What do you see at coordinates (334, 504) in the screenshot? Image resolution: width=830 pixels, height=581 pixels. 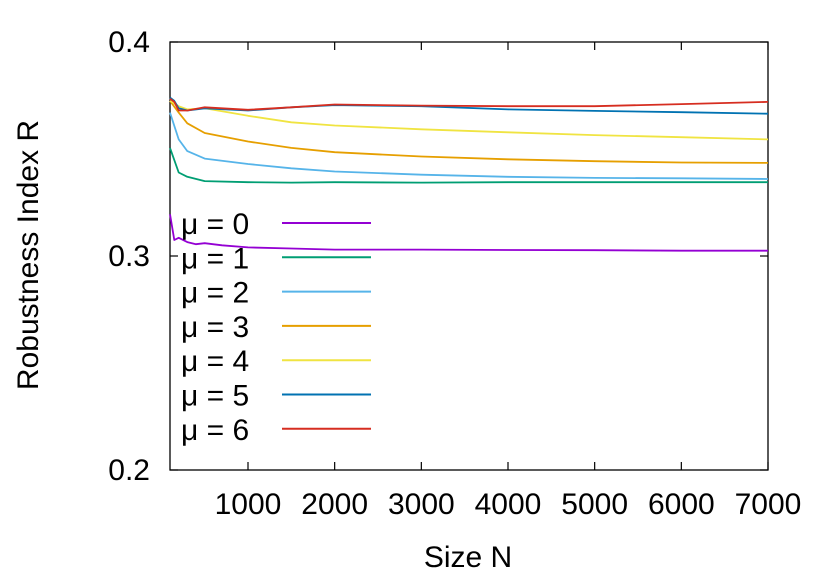 I see `x-tick-label: 2000` at bounding box center [334, 504].